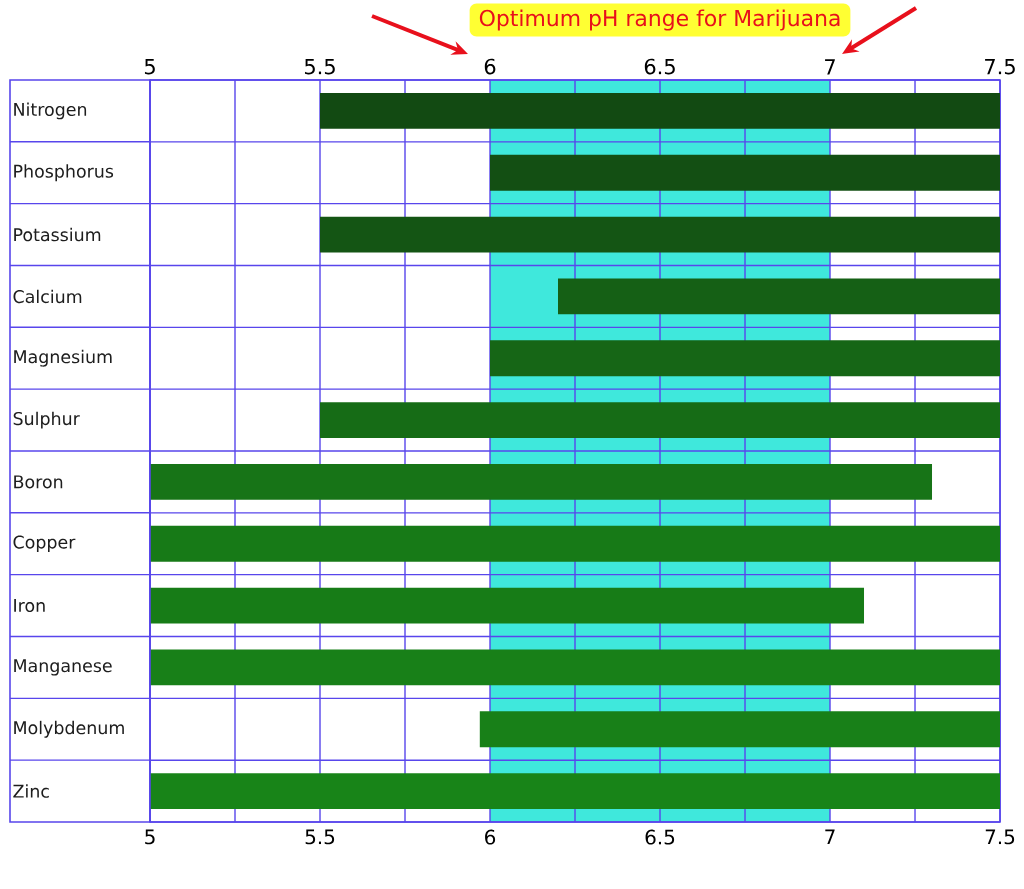  What do you see at coordinates (47, 296) in the screenshot?
I see `y-tick-label: Calcium` at bounding box center [47, 296].